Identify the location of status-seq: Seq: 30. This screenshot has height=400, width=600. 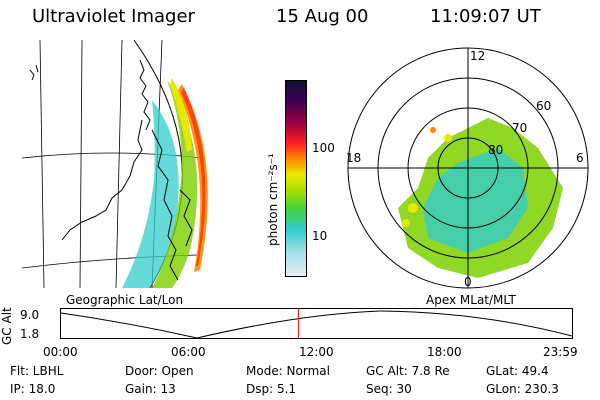
(389, 389).